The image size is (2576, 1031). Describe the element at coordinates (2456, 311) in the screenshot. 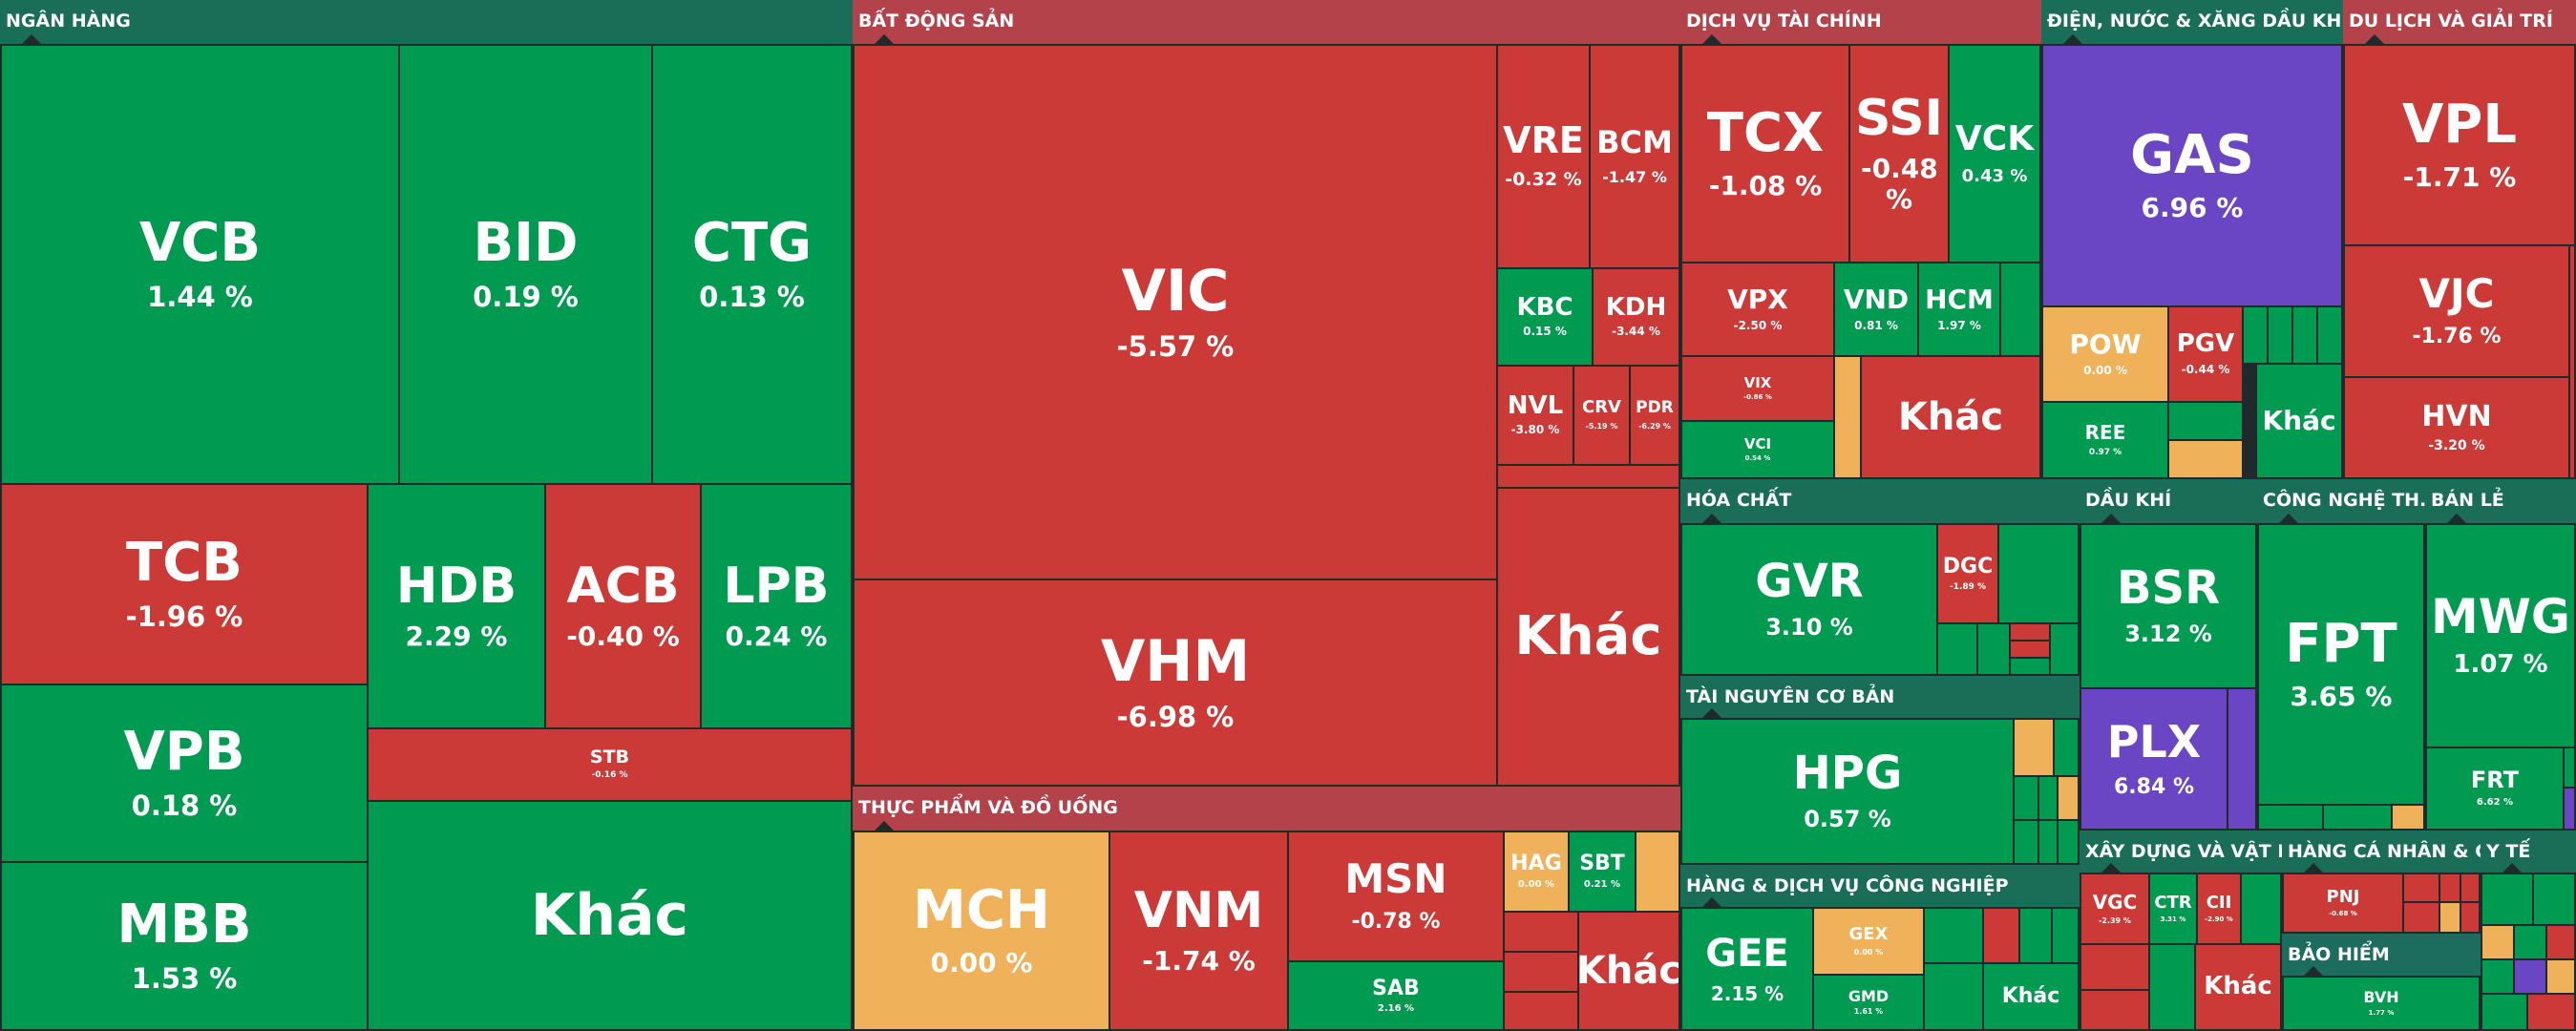

I see `tile-vjc: VJC -1.76 %` at that location.